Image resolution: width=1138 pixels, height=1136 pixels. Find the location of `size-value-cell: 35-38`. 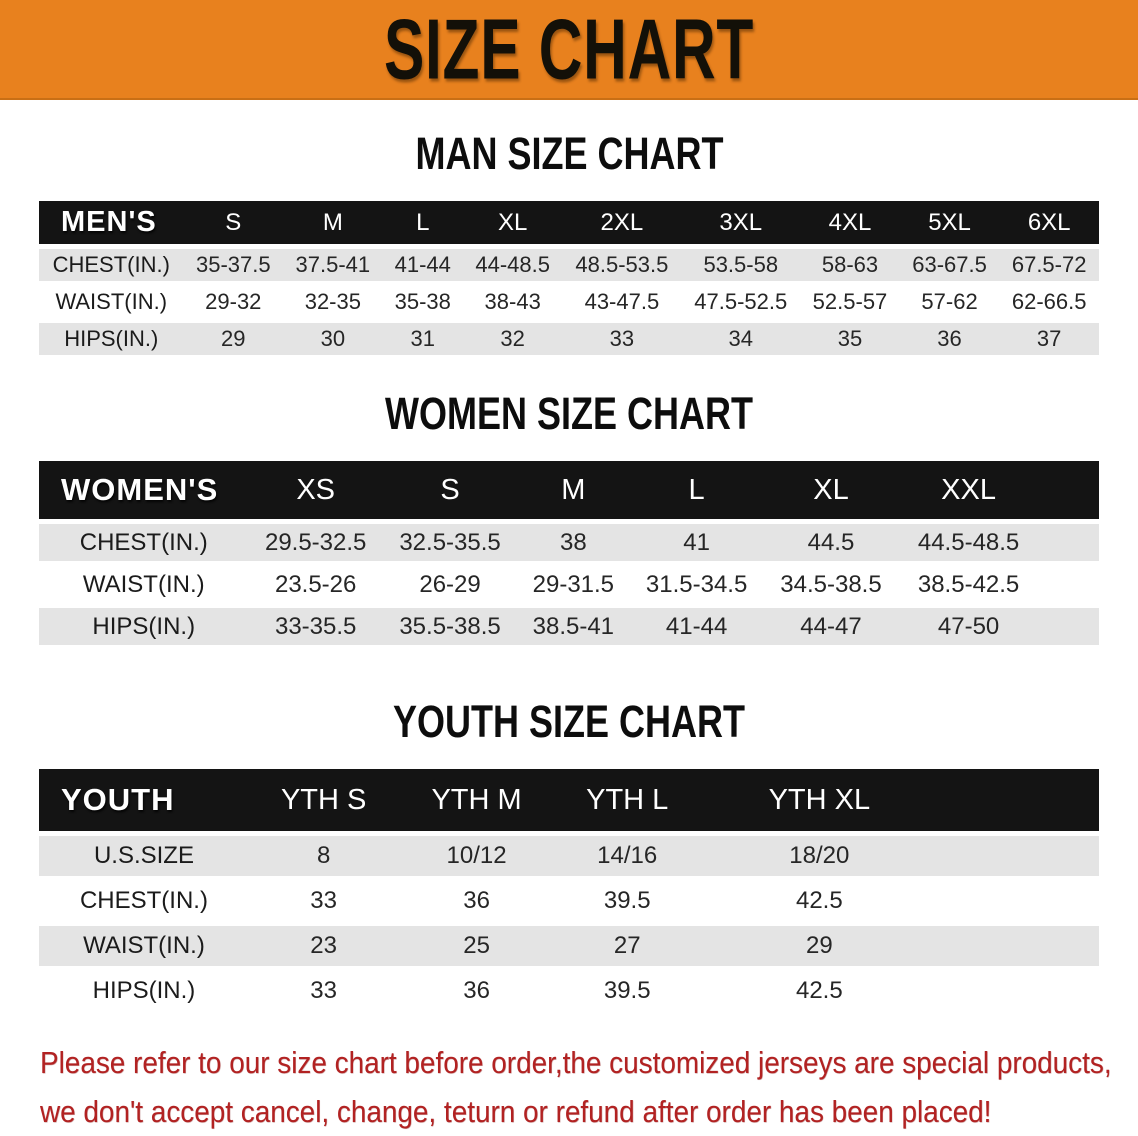

size-value-cell: 35-38 is located at coordinates (422, 301).